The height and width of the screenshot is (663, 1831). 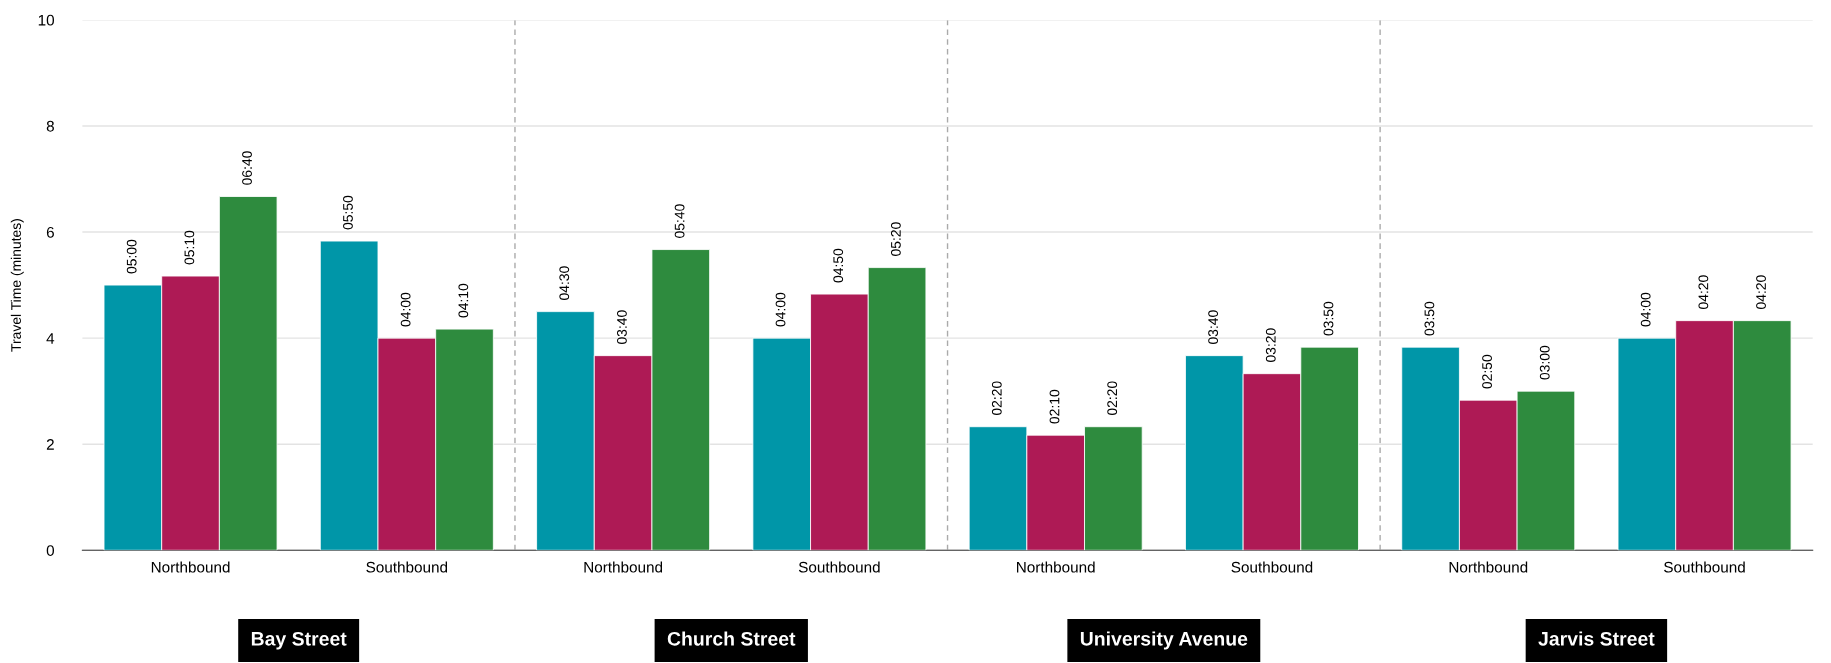 What do you see at coordinates (1544, 362) in the screenshot?
I see `data-label: 03:00` at bounding box center [1544, 362].